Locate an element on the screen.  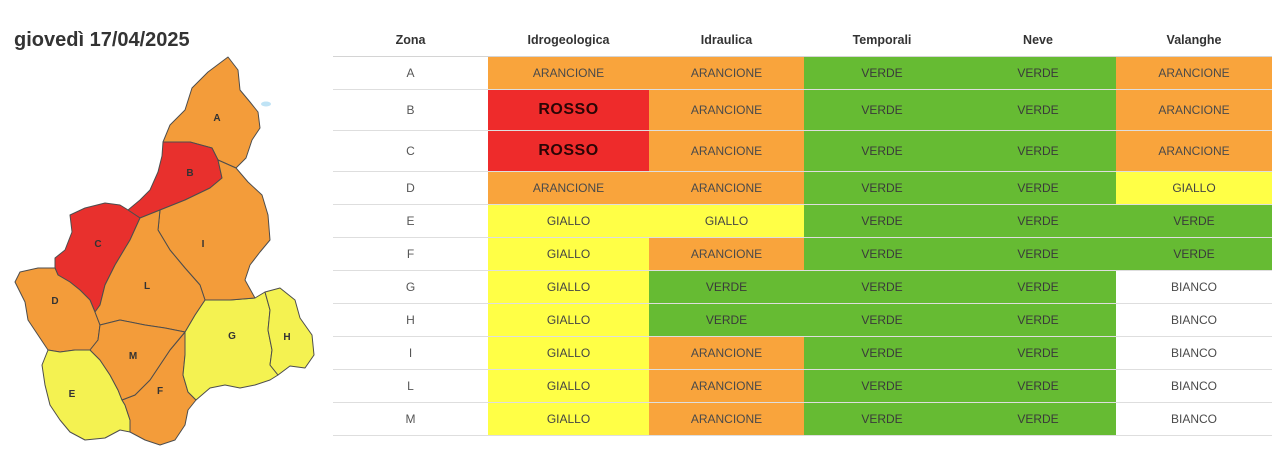
zone-b-label: B is located at coordinates (189, 173).